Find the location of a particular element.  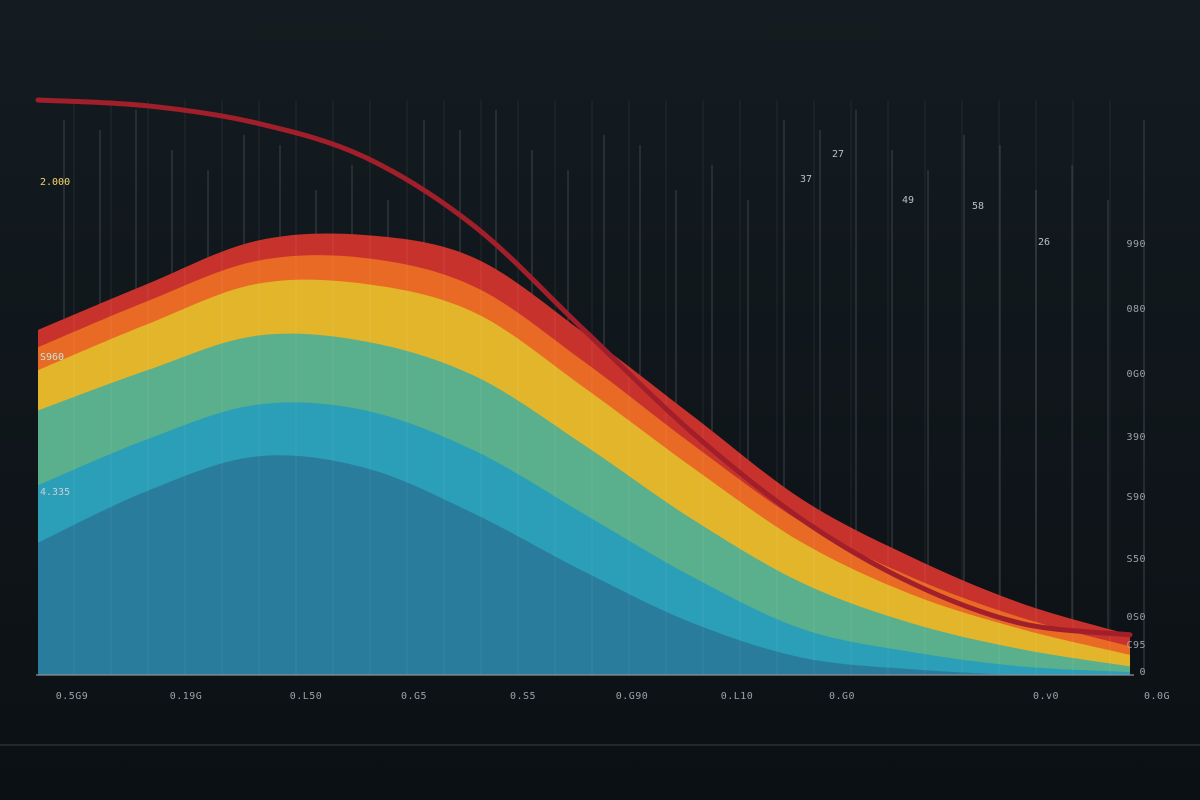

right-tick-label: C95 is located at coordinates (1136, 645).